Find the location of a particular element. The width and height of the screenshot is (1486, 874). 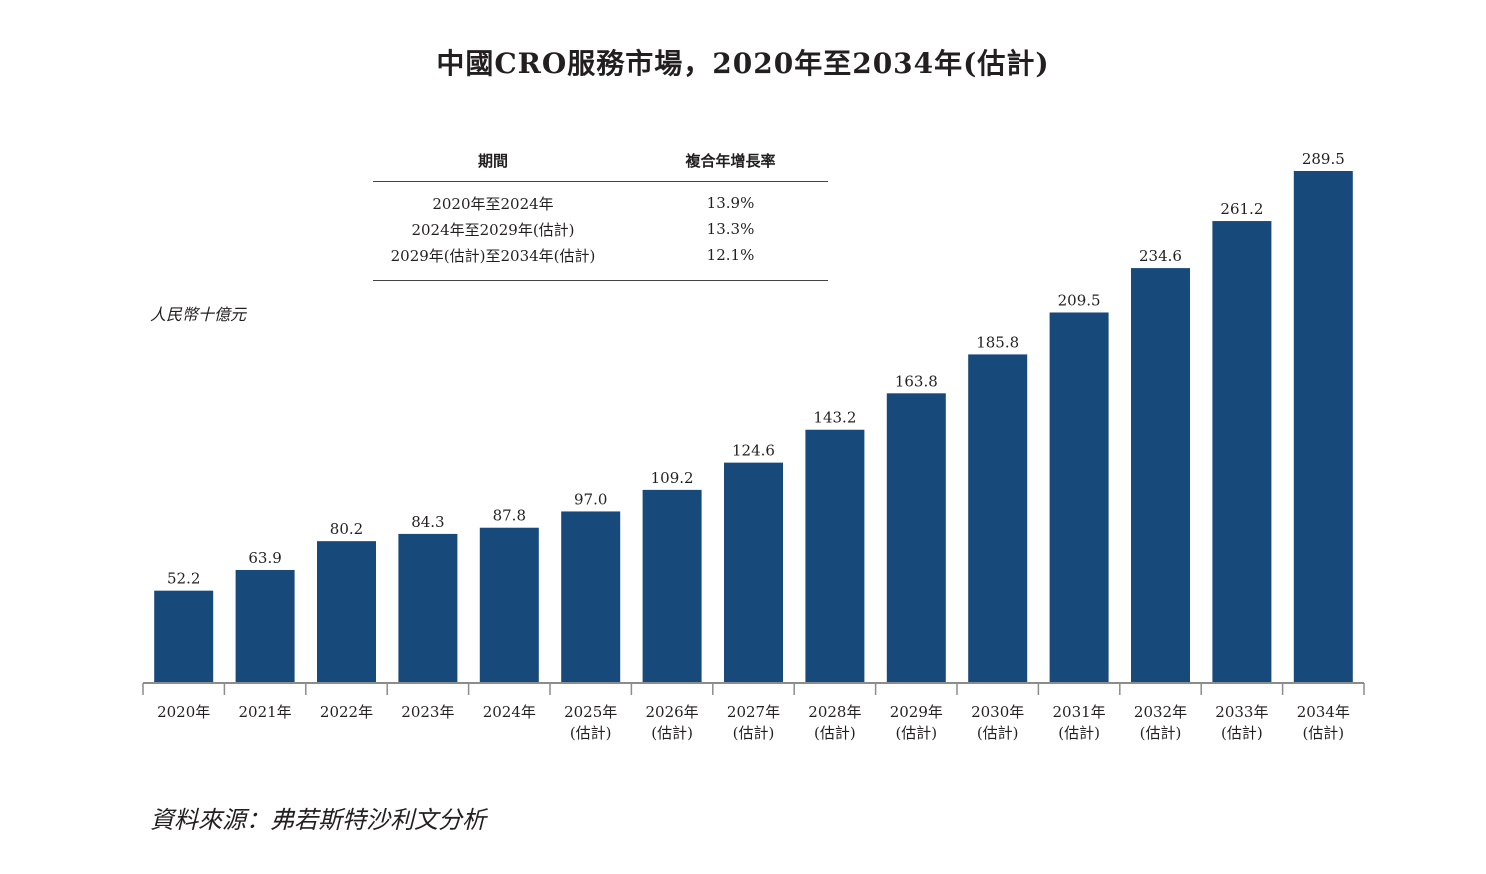

data-label: 289.5 is located at coordinates (1323, 159).